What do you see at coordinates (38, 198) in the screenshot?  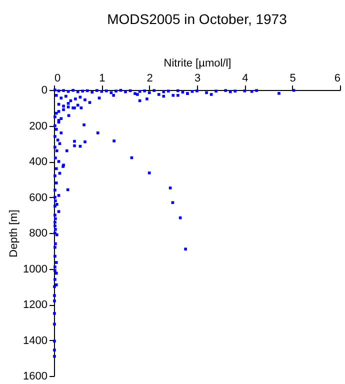 I see `y-tick-label: 600` at bounding box center [38, 198].